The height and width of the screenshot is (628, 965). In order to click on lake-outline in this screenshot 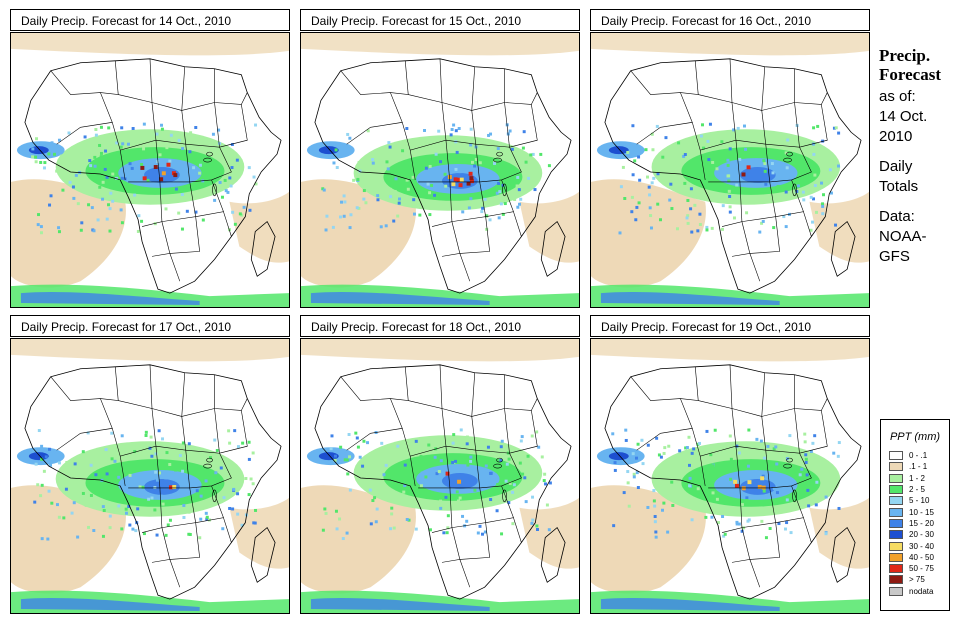, I will do `click(499, 154)`.